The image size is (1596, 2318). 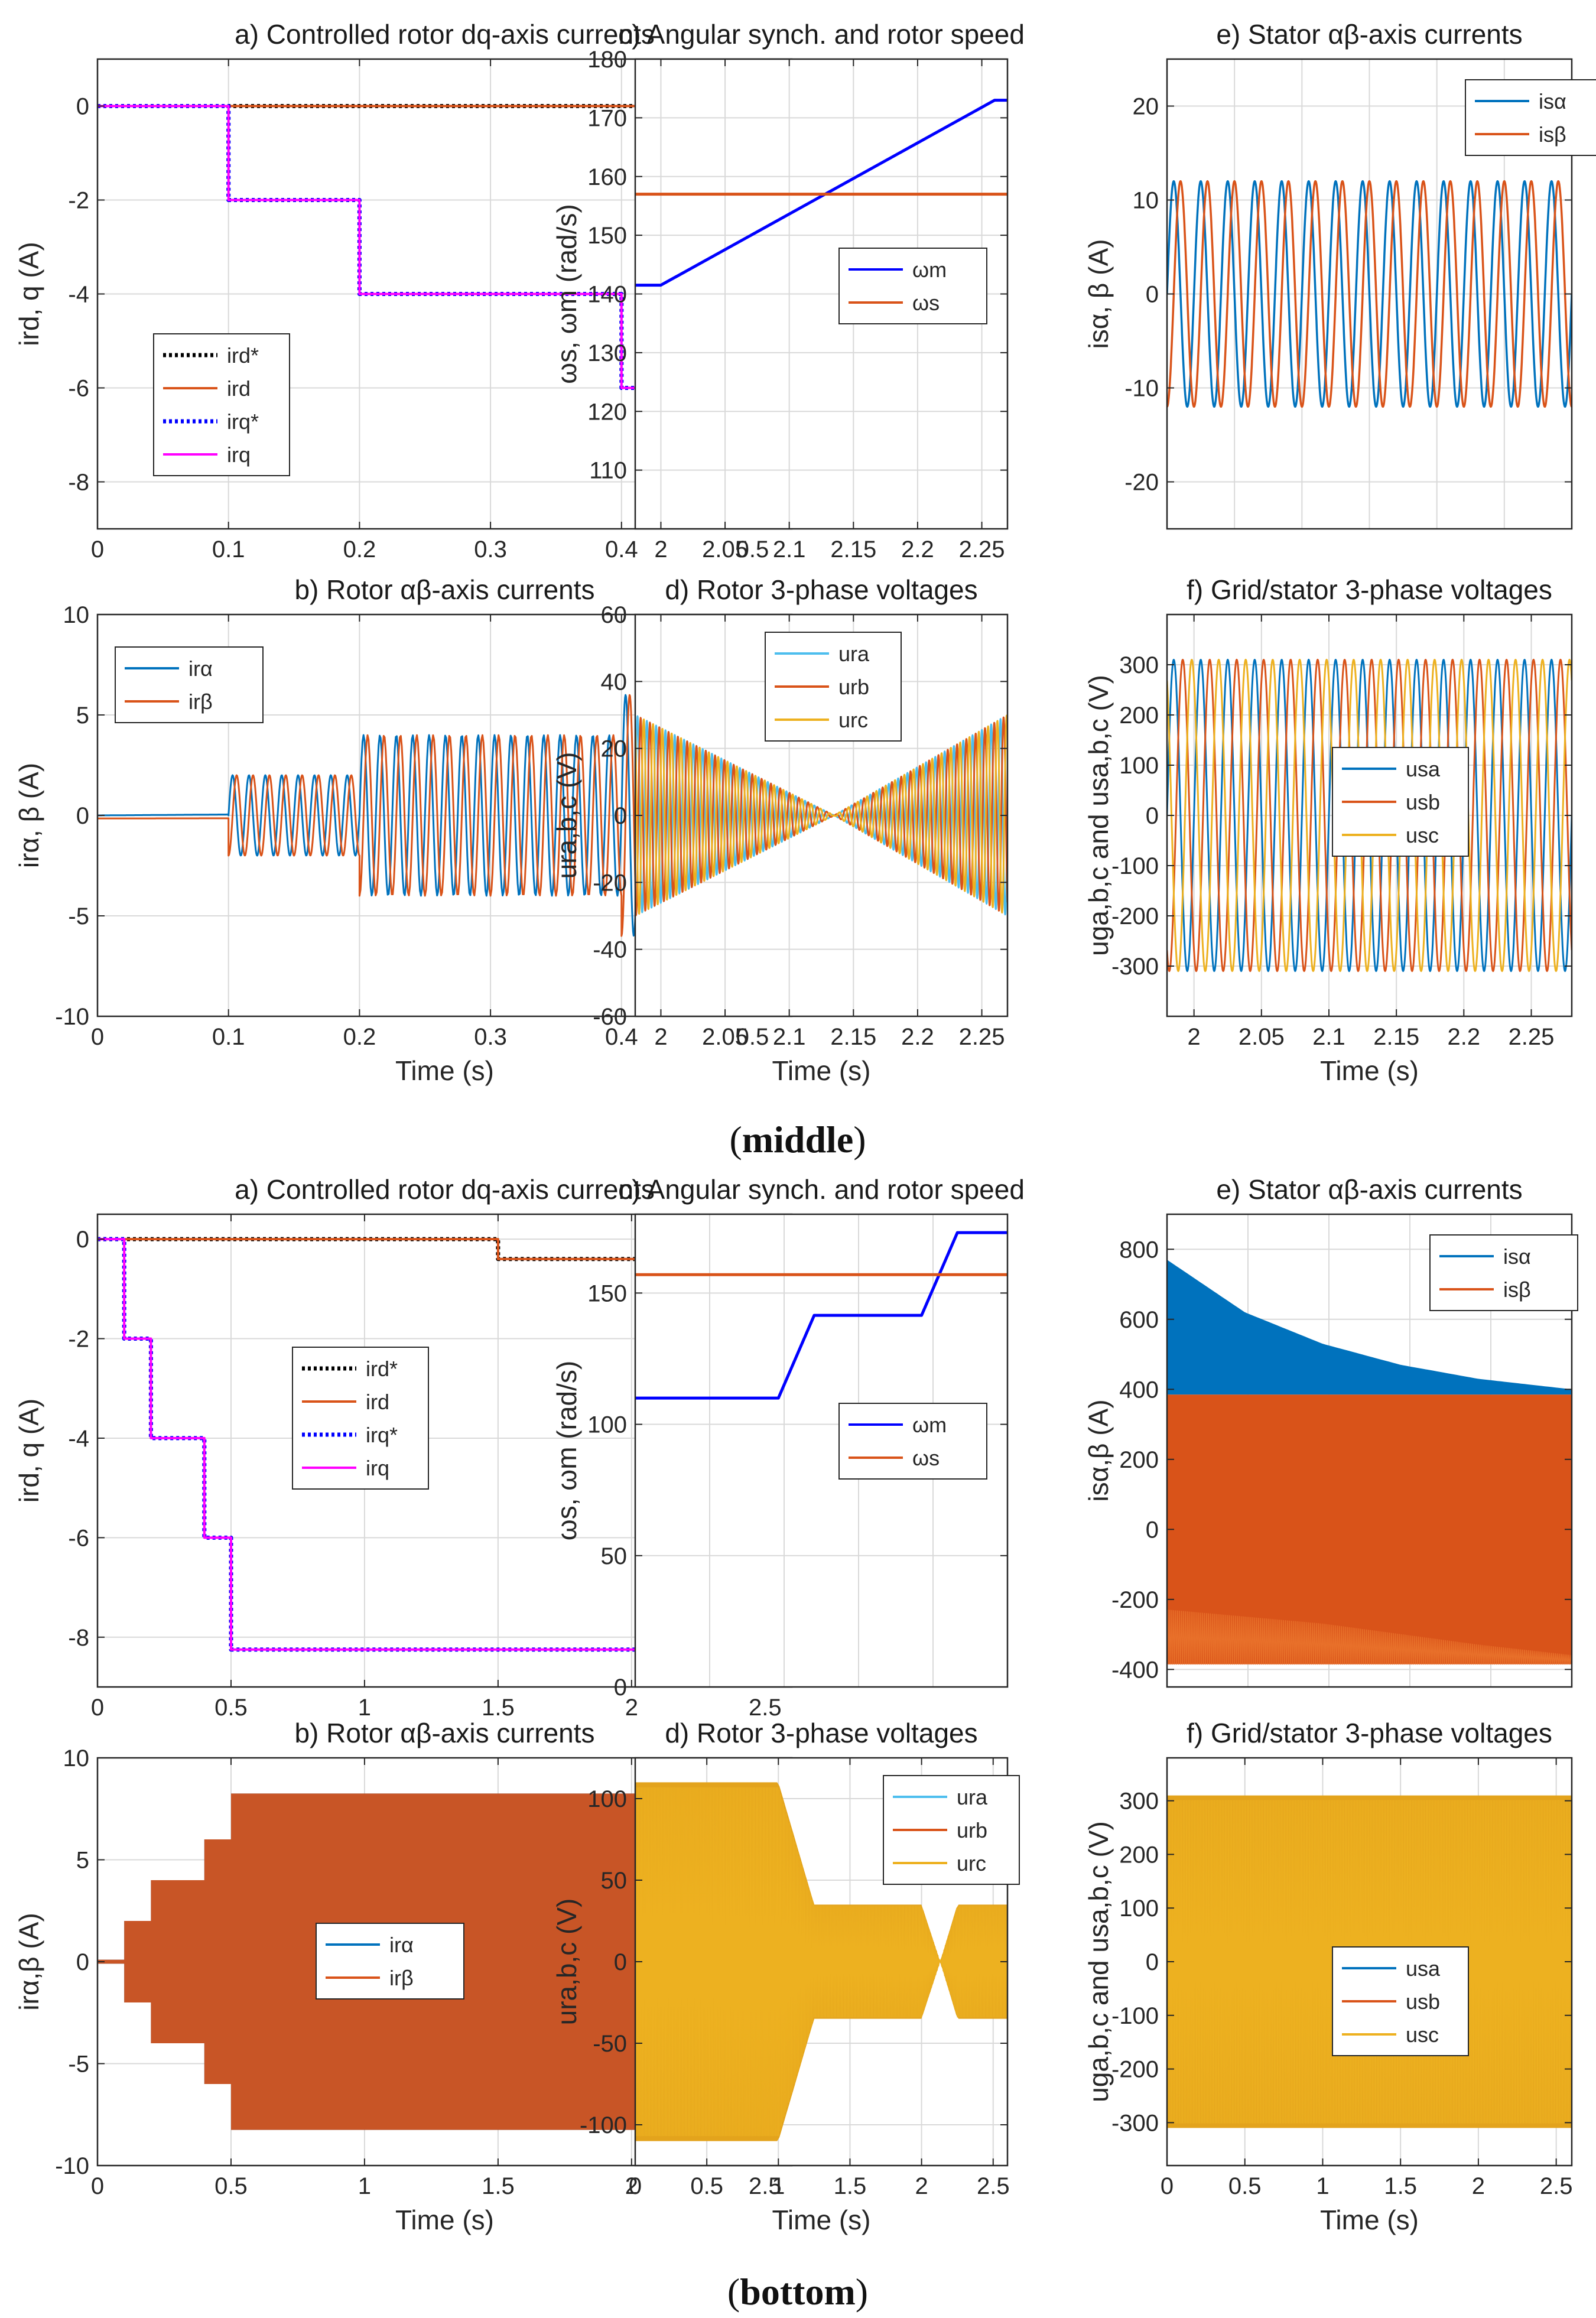 I want to click on y-tick-label: 150, so click(x=607, y=1293).